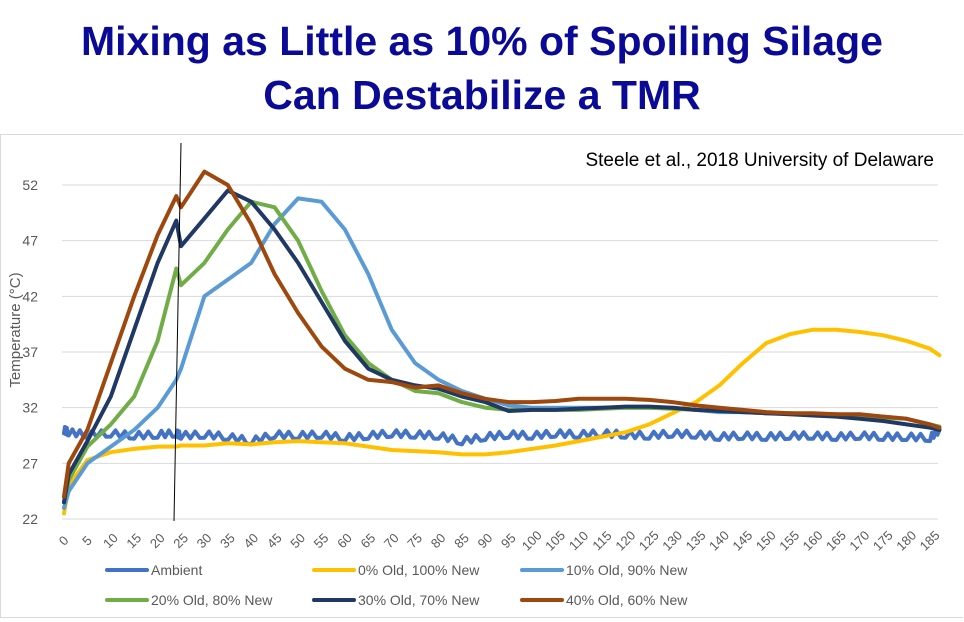 This screenshot has width=964, height=622. What do you see at coordinates (30, 463) in the screenshot?
I see `y-tick-label: 27` at bounding box center [30, 463].